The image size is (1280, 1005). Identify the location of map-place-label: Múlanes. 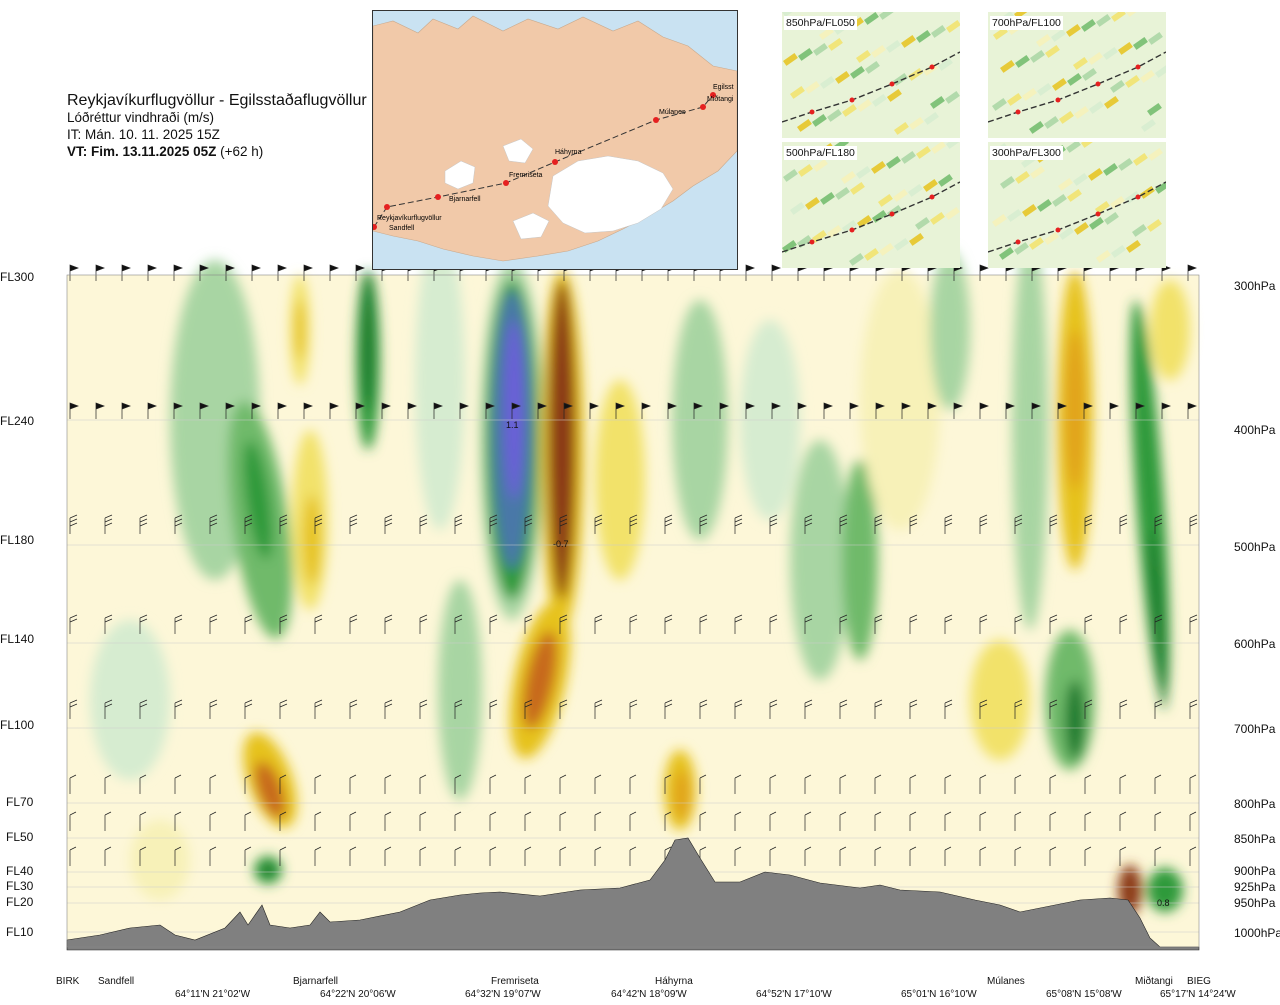
(672, 112).